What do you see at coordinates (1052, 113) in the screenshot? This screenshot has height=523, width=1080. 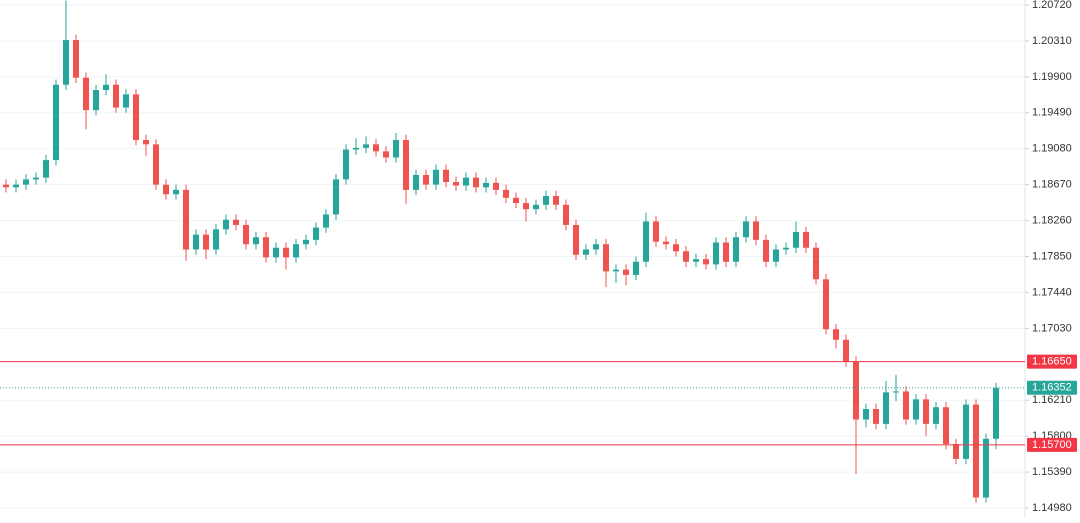 I see `y-tick-label: 1.19490` at bounding box center [1052, 113].